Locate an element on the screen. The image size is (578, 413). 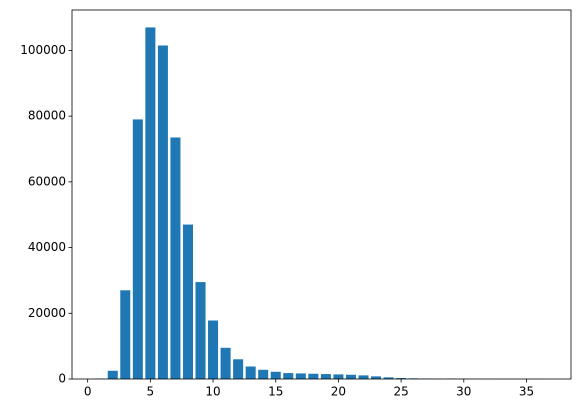
x-tick-label: 10 is located at coordinates (212, 392).